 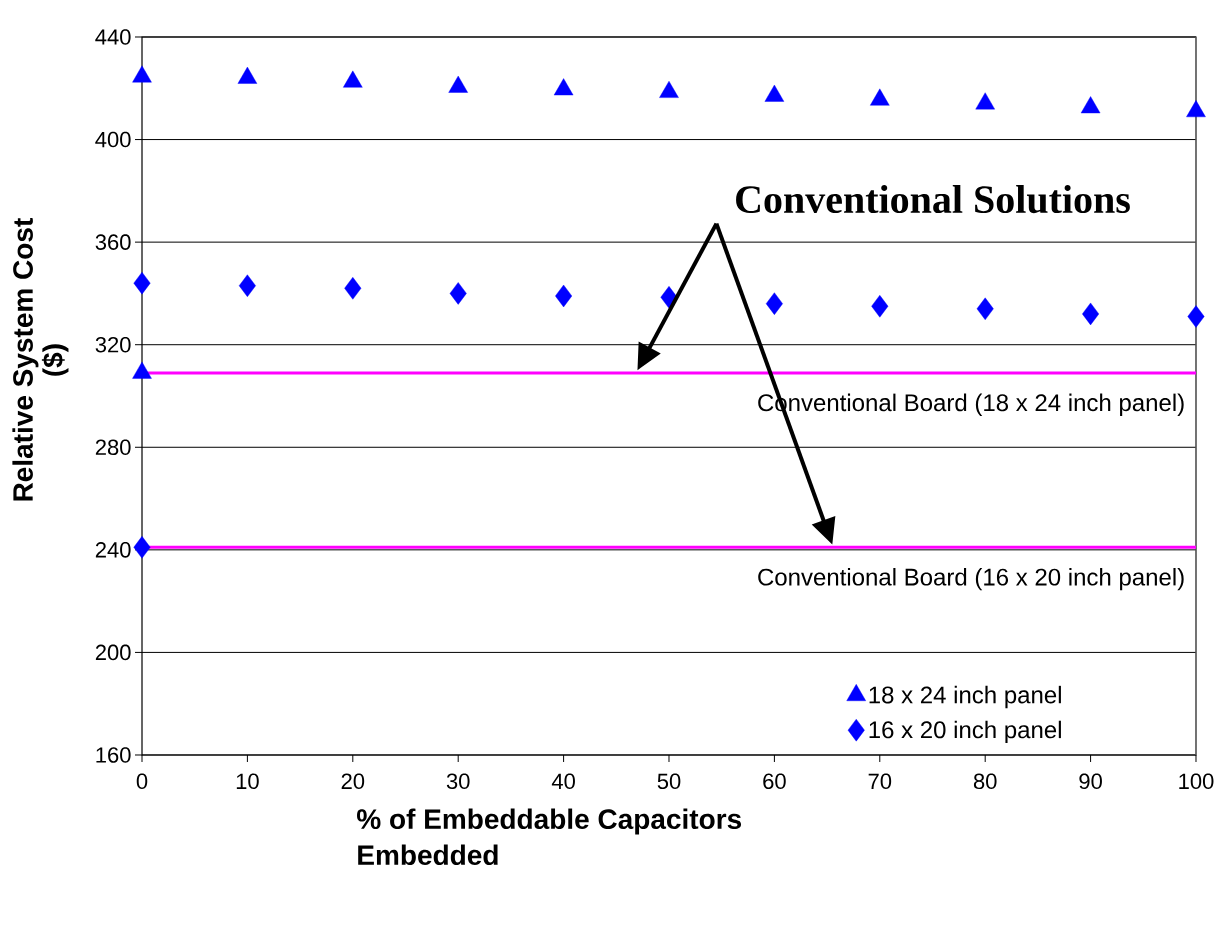 What do you see at coordinates (774, 781) in the screenshot?
I see `x-tick-label: 60` at bounding box center [774, 781].